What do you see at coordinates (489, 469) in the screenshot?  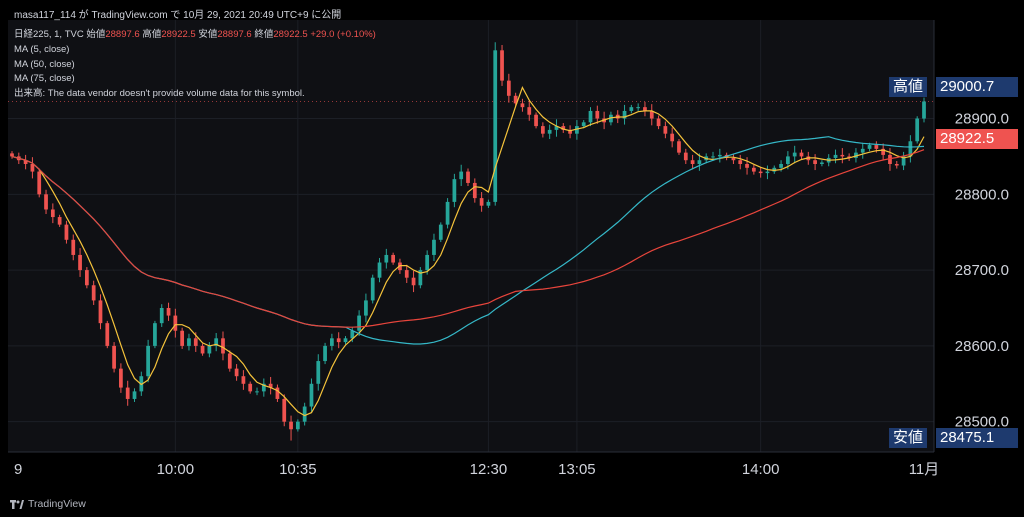 I see `x-tick-label: 12:30` at bounding box center [489, 469].